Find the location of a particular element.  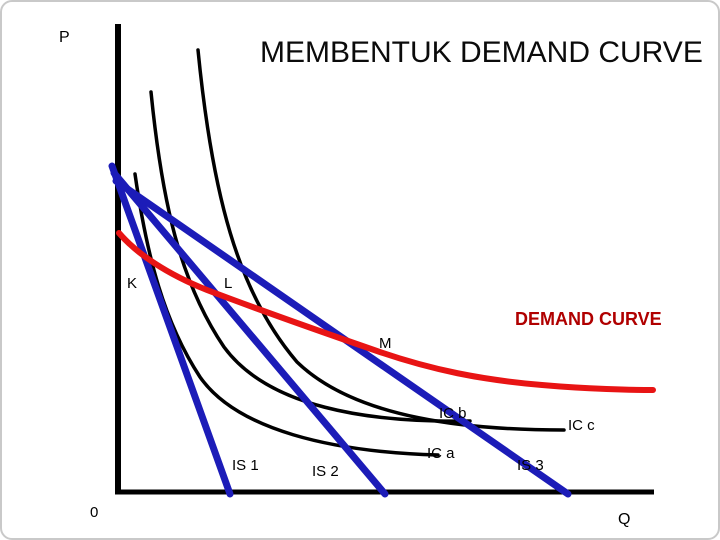

y-axis-label: P is located at coordinates (64, 37).